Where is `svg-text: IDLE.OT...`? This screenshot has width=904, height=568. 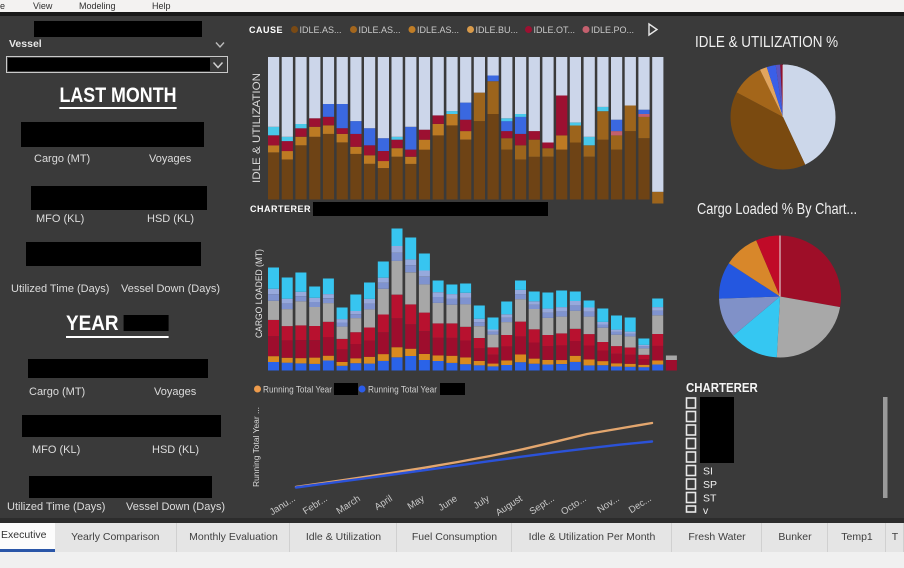 svg-text: IDLE.OT... is located at coordinates (555, 30).